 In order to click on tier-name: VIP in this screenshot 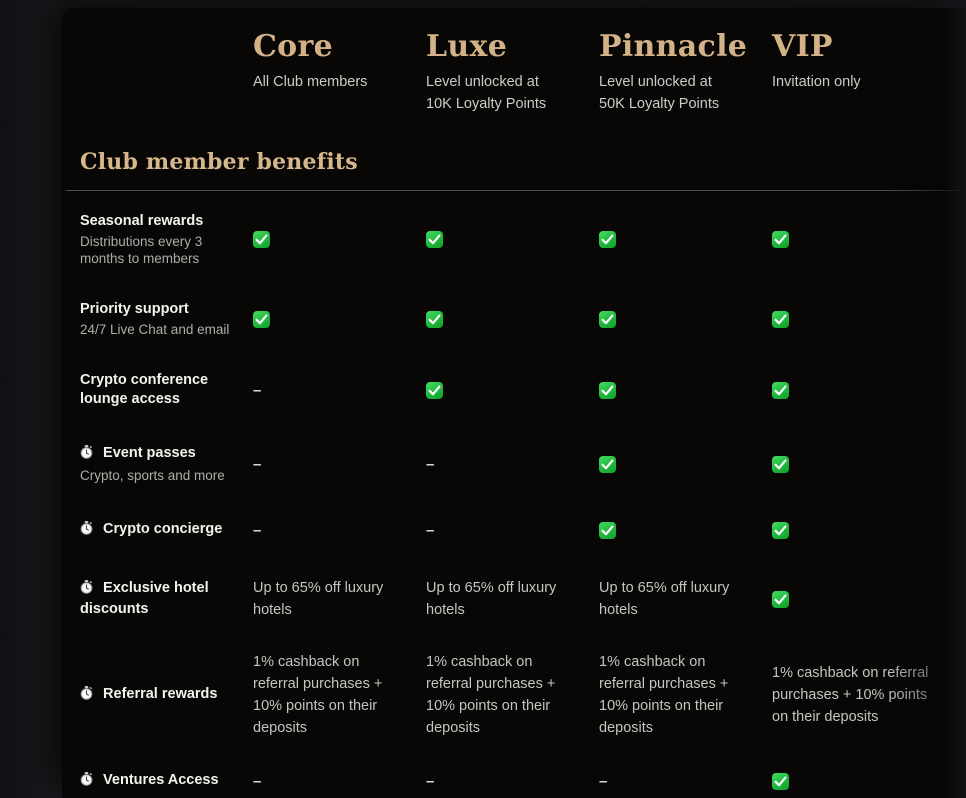, I will do `click(802, 46)`.